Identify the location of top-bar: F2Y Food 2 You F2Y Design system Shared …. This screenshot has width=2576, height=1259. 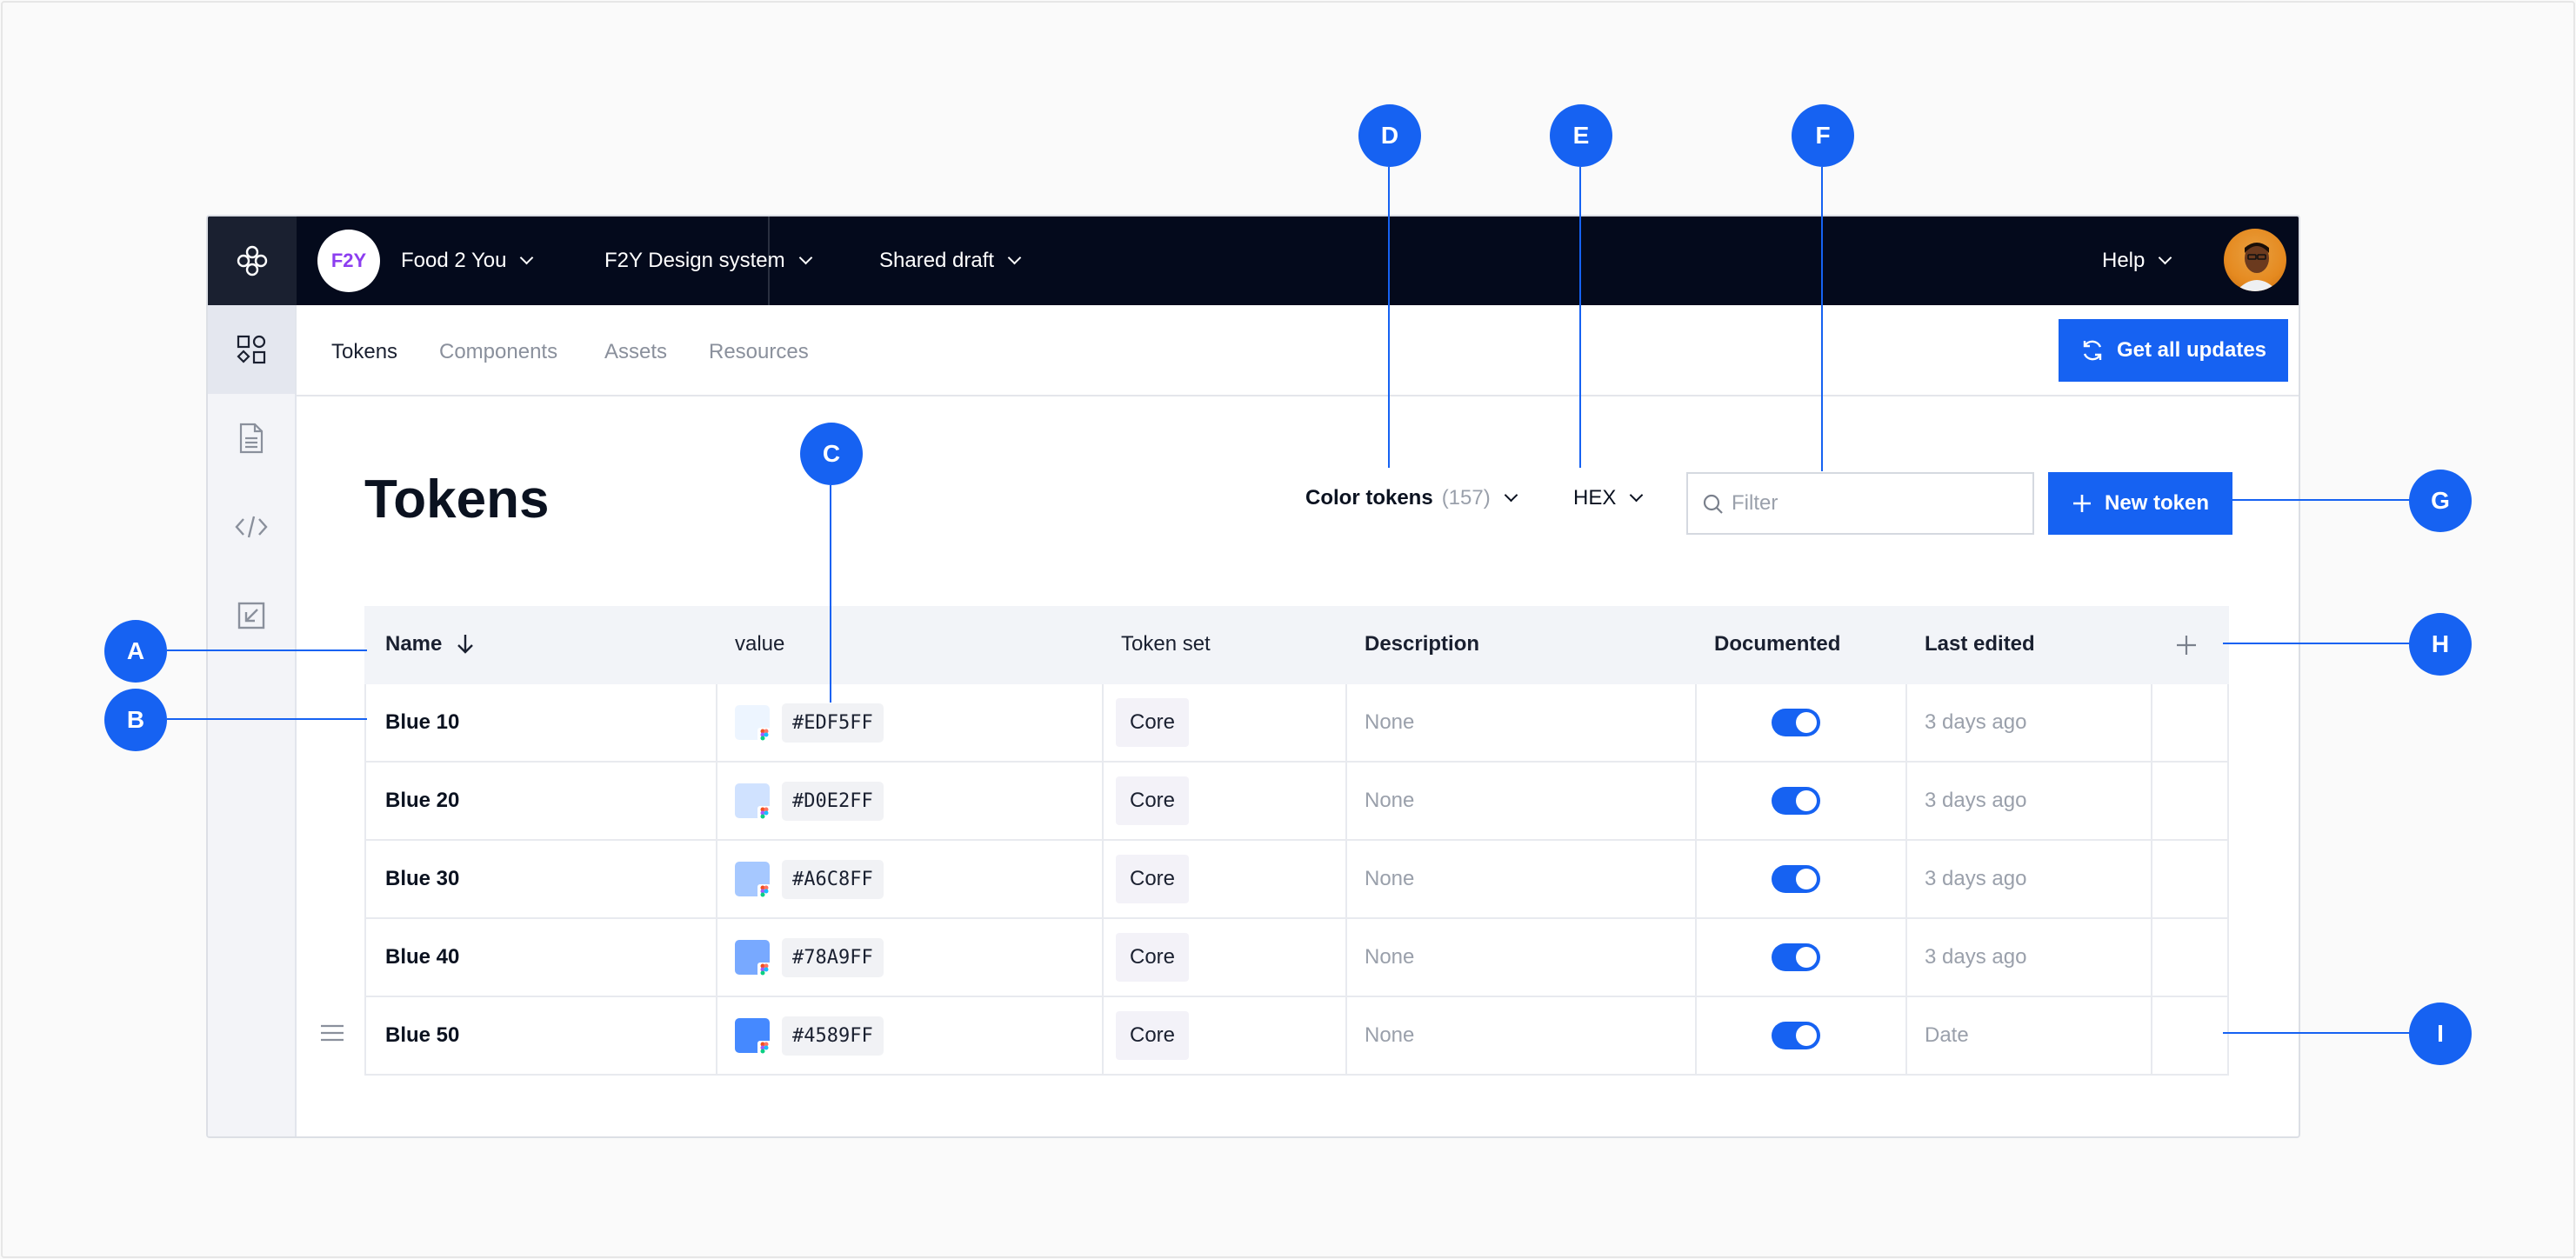
(1253, 260).